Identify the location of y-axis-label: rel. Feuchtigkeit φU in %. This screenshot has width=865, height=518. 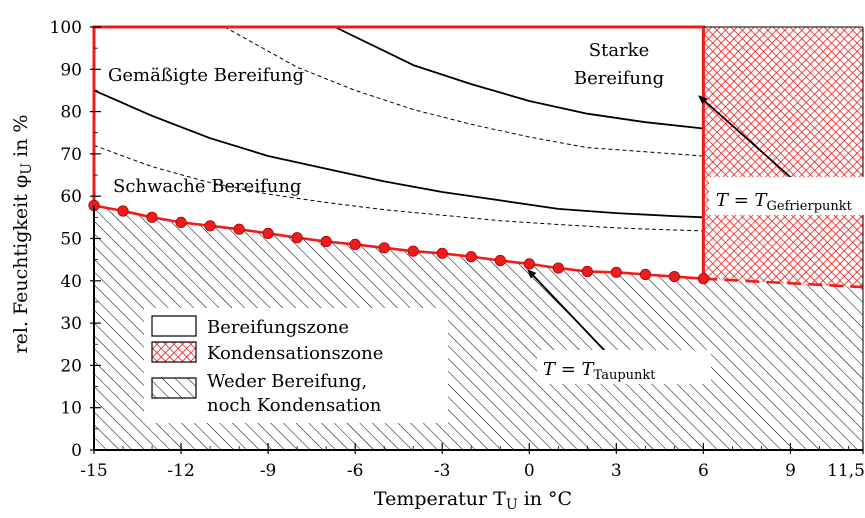
(22, 234).